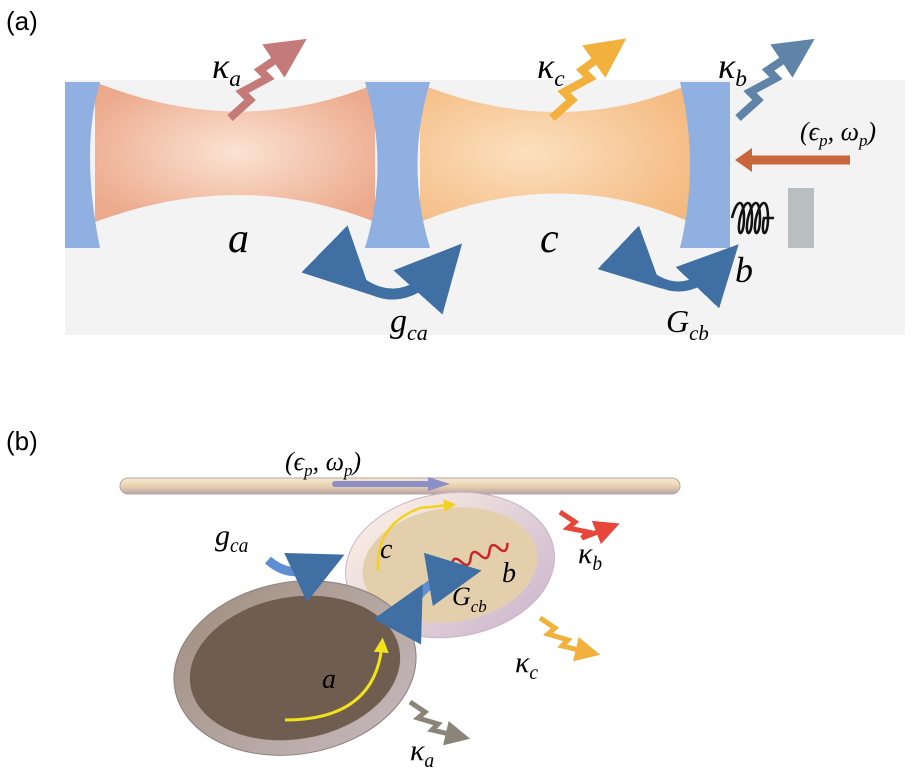 The width and height of the screenshot is (915, 772). Describe the element at coordinates (22, 441) in the screenshot. I see `panel-label: (b)` at that location.